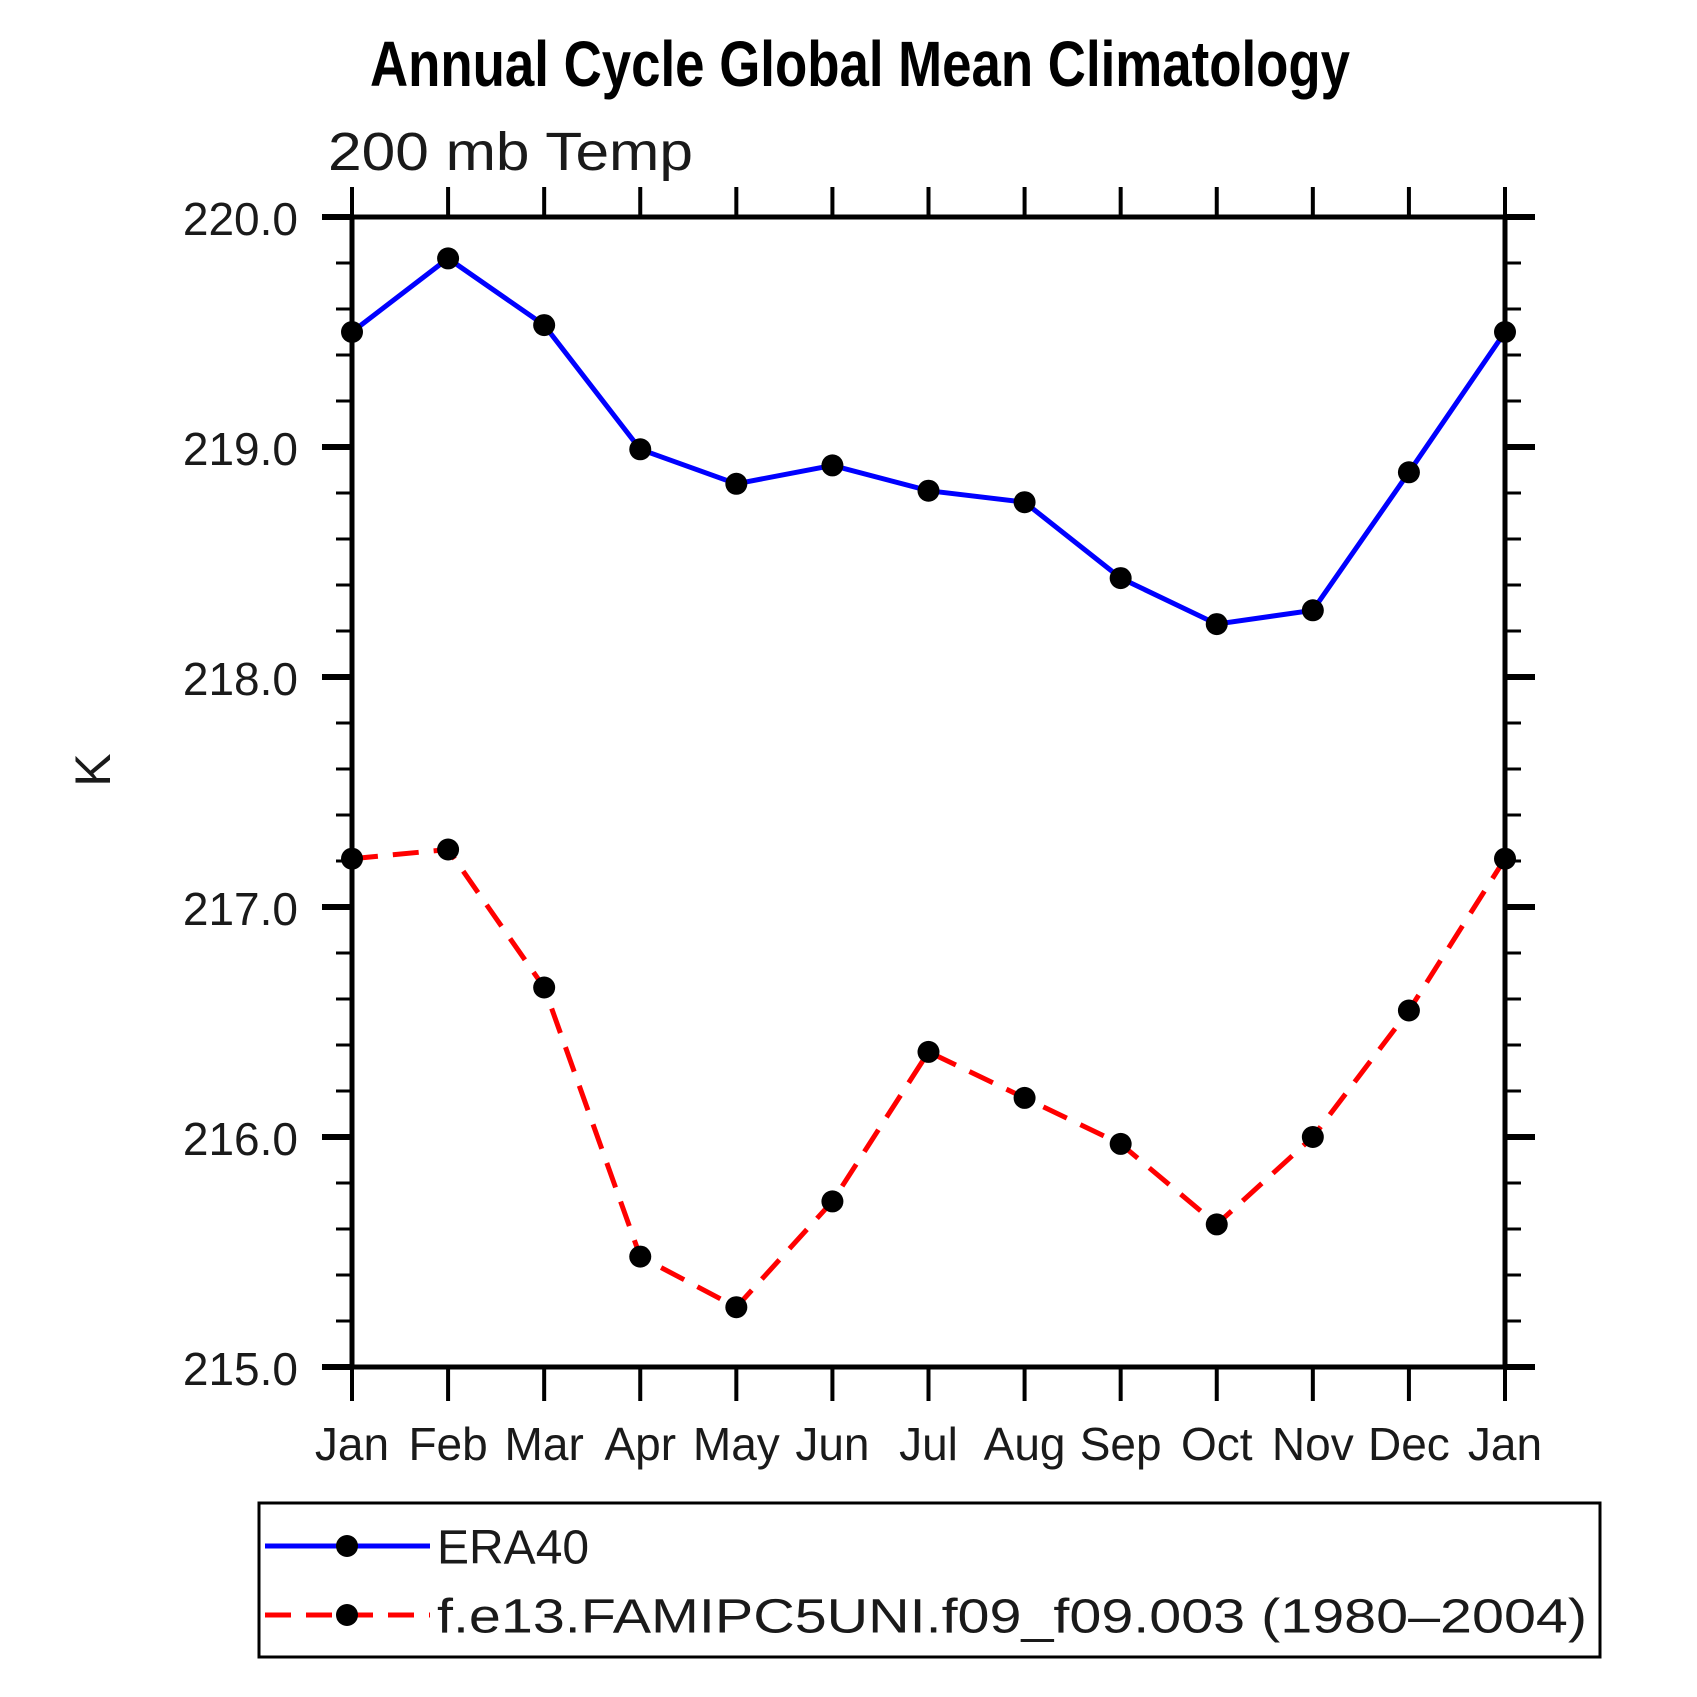 This screenshot has height=1697, width=1697. What do you see at coordinates (1012, 1617) in the screenshot?
I see `legend-label: f.e13.FAMIPC5UNI.f09_f09.003 (1980–2004)` at bounding box center [1012, 1617].